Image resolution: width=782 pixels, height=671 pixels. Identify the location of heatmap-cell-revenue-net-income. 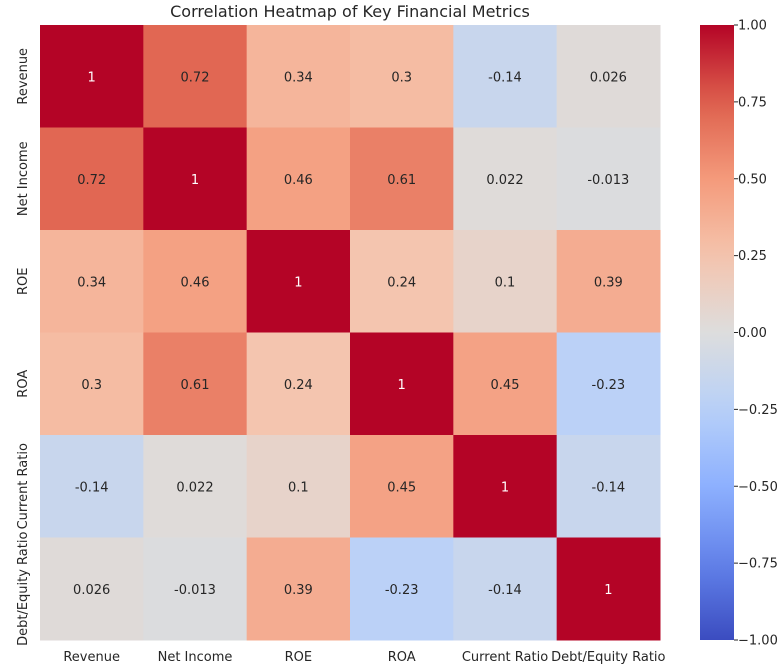
(195, 76).